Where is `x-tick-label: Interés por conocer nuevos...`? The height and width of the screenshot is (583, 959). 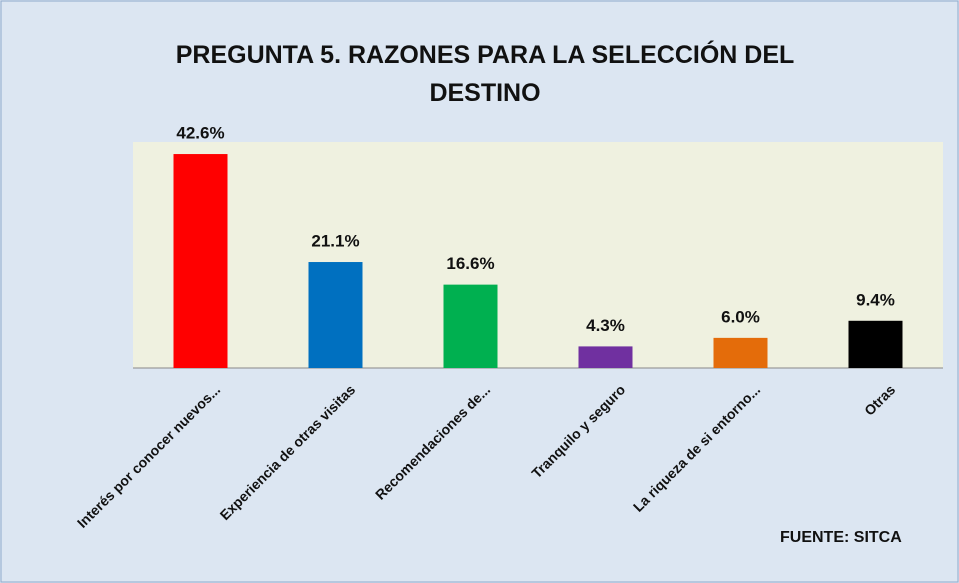
x-tick-label: Interés por conocer nuevos... is located at coordinates (148, 455).